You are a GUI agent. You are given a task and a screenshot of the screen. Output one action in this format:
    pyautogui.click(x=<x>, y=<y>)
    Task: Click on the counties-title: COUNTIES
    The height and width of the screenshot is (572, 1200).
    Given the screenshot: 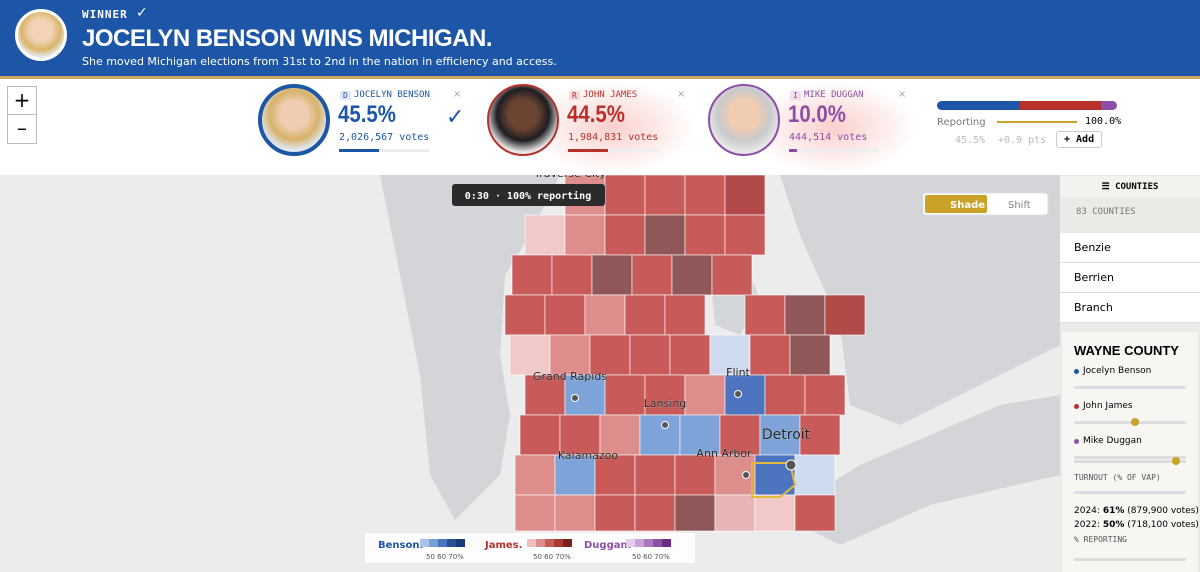 What is the action you would take?
    pyautogui.click(x=1137, y=187)
    